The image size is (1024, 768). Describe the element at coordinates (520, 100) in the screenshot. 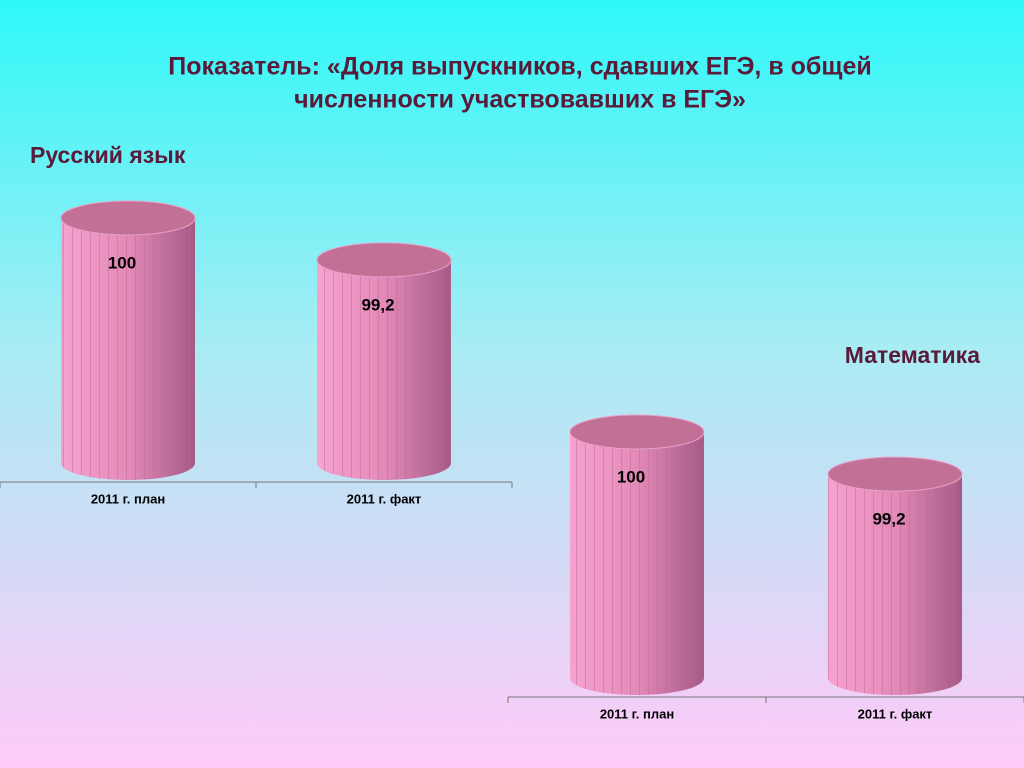

I see `slide-title: численности участвовавших в ЕГЭ»` at that location.